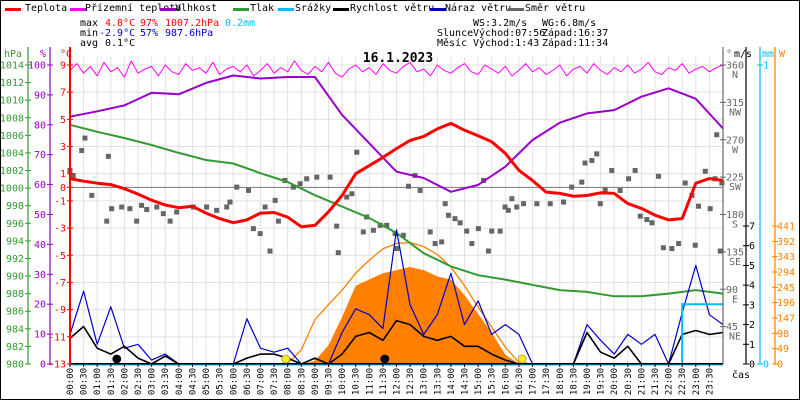  I want to click on axis-tick-label-wind: 0, so click(752, 365).